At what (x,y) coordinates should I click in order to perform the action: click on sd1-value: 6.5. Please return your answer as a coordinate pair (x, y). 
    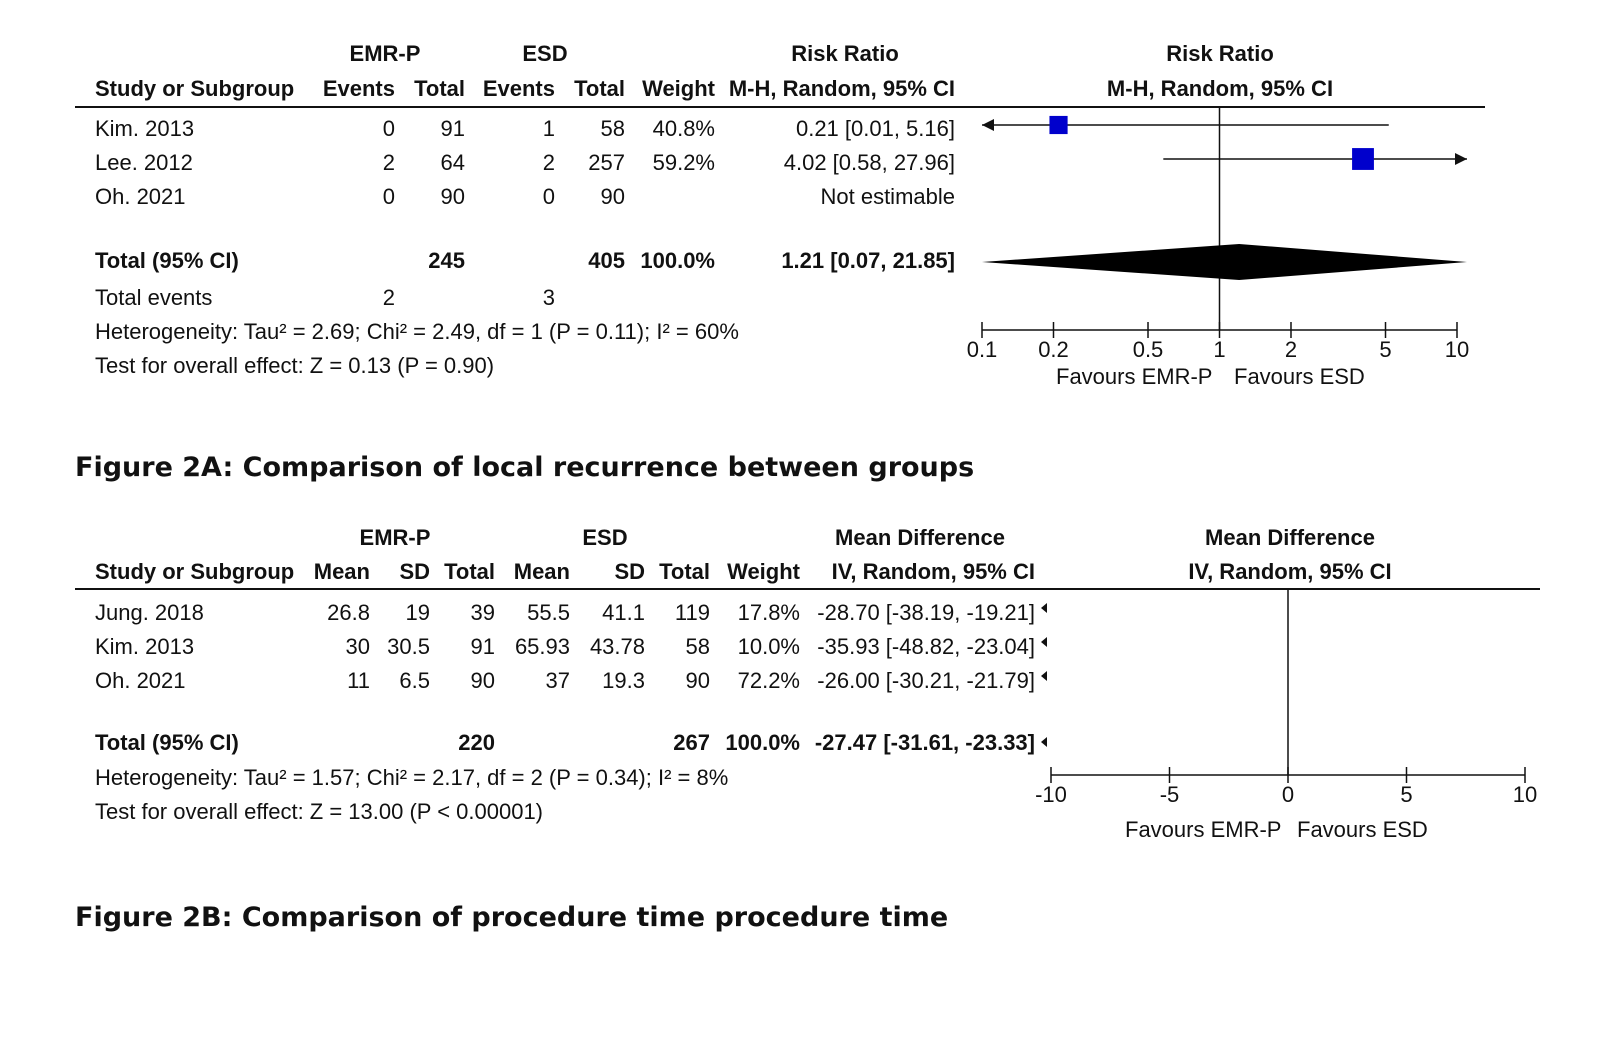
    Looking at the image, I should click on (414, 680).